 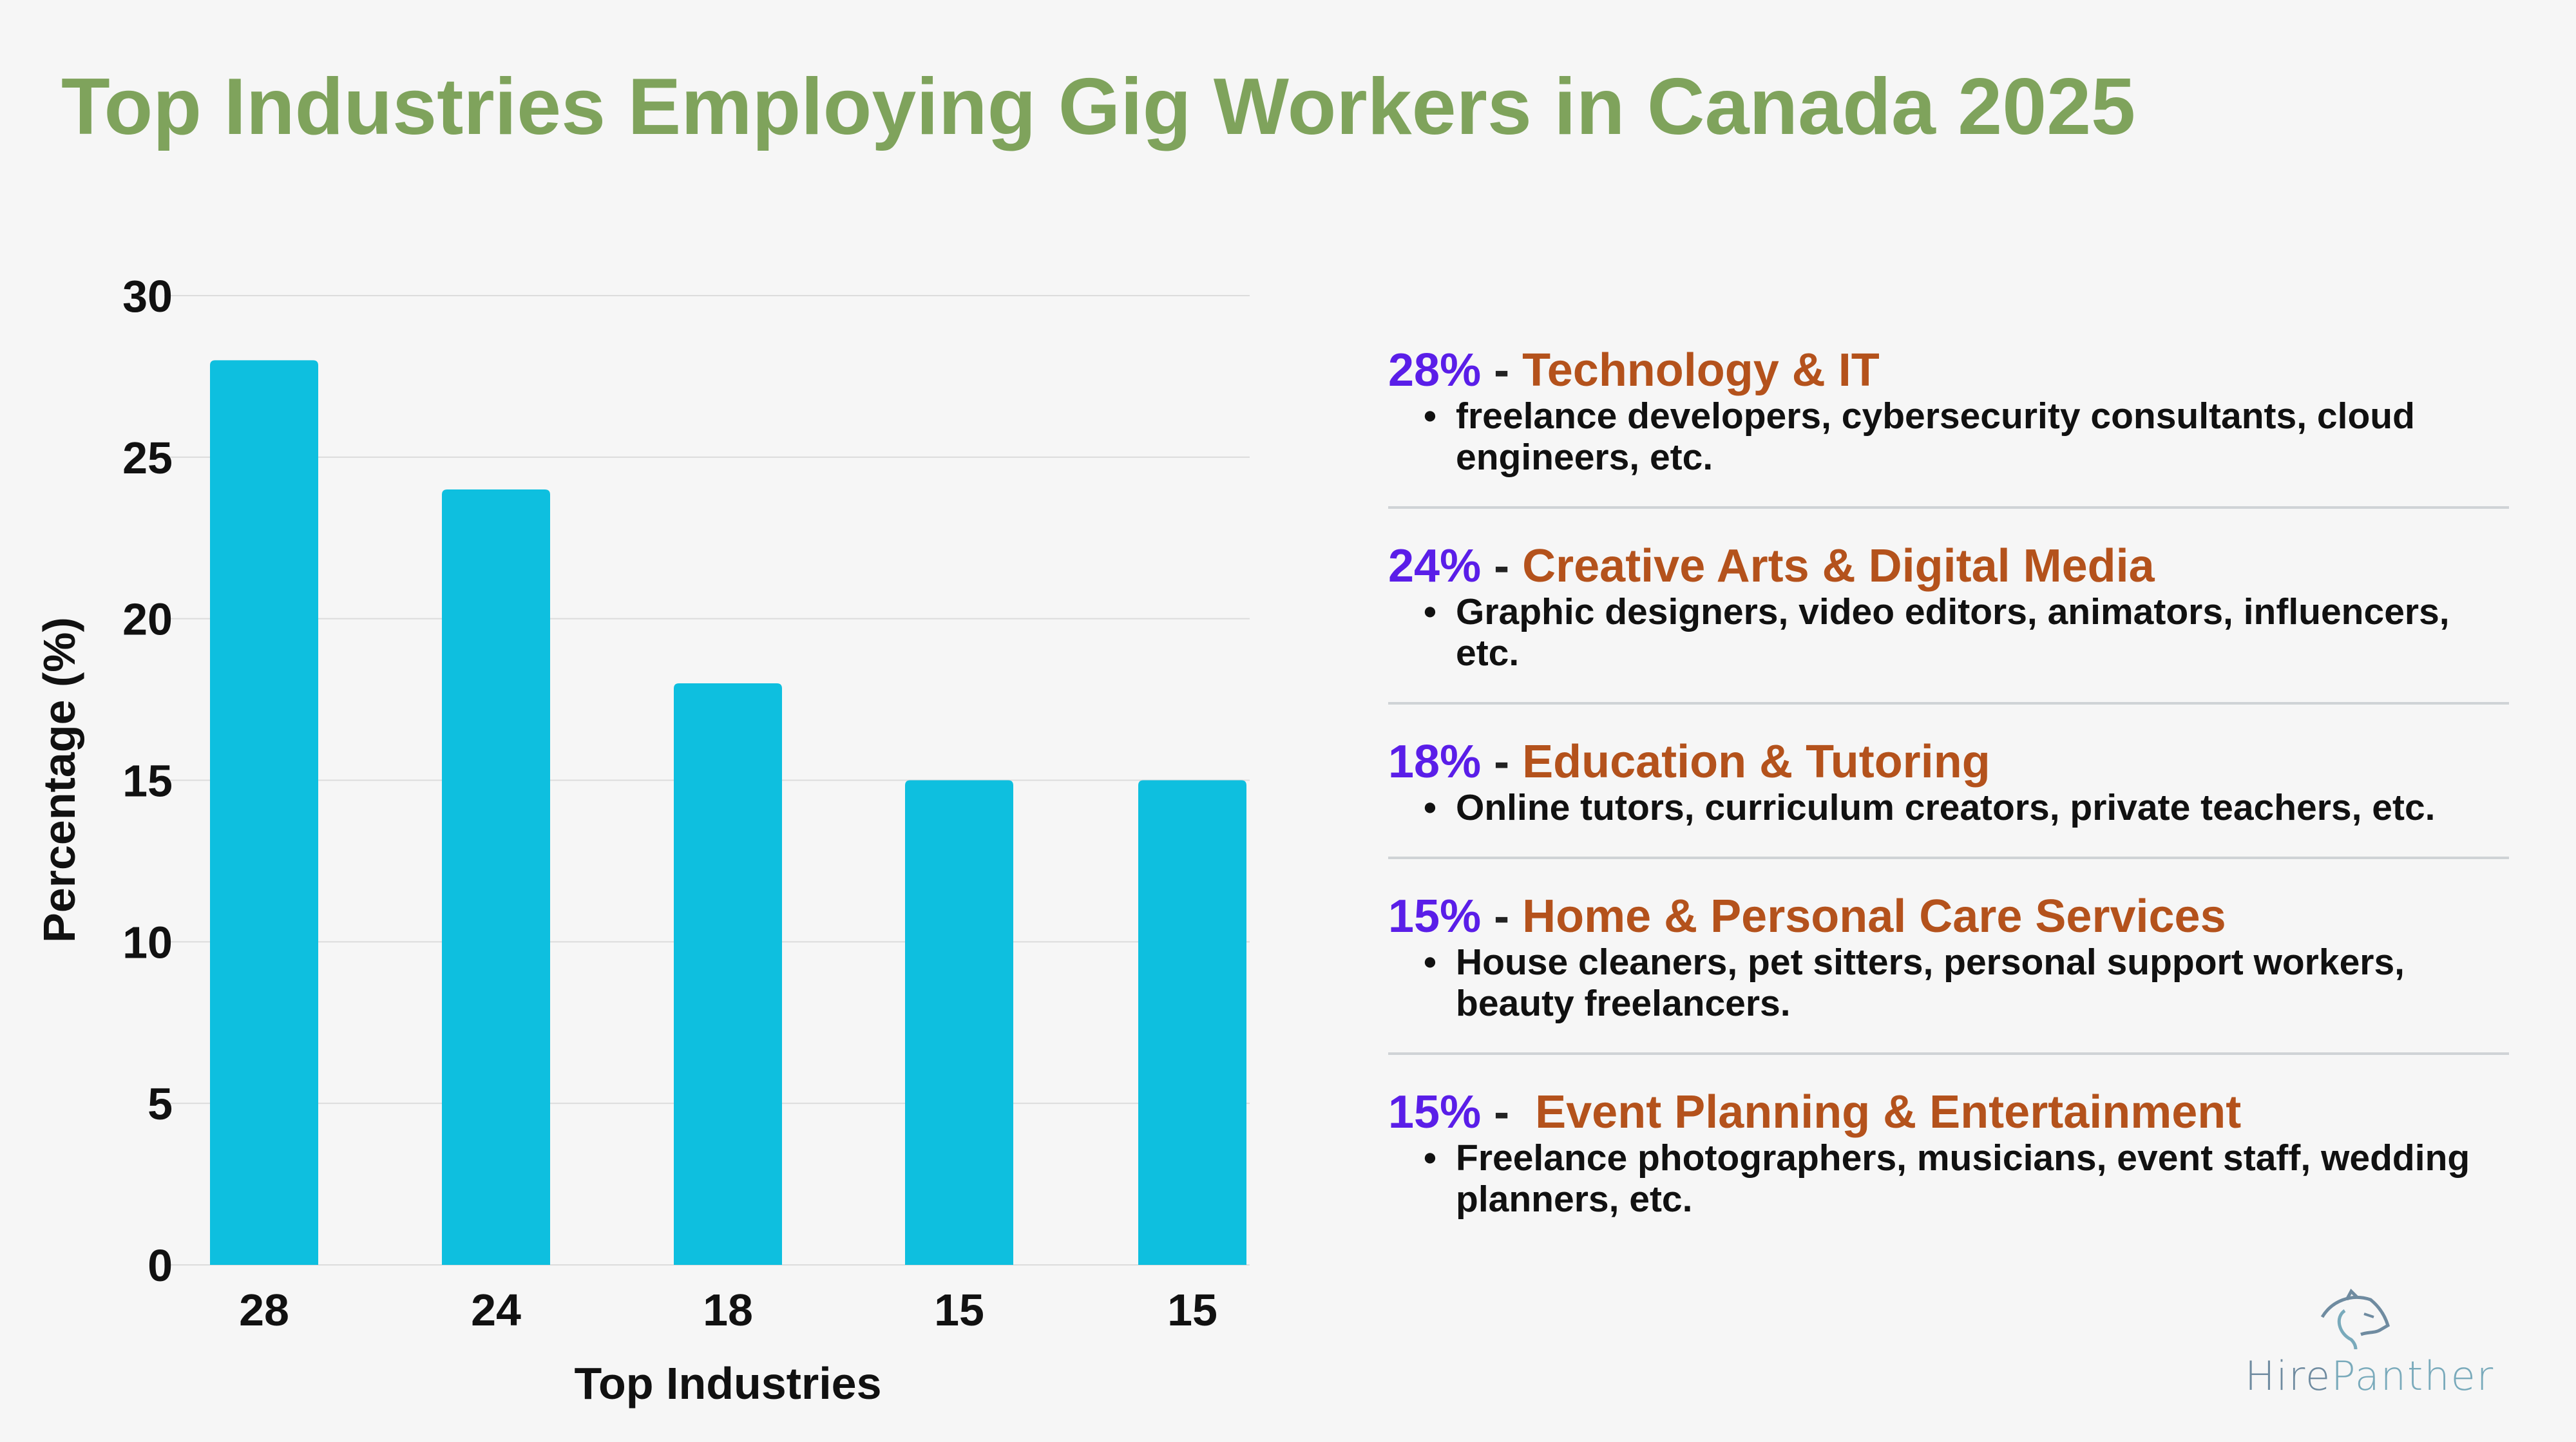 What do you see at coordinates (1756, 762) in the screenshot?
I see `legend-category: Education & Tutoring` at bounding box center [1756, 762].